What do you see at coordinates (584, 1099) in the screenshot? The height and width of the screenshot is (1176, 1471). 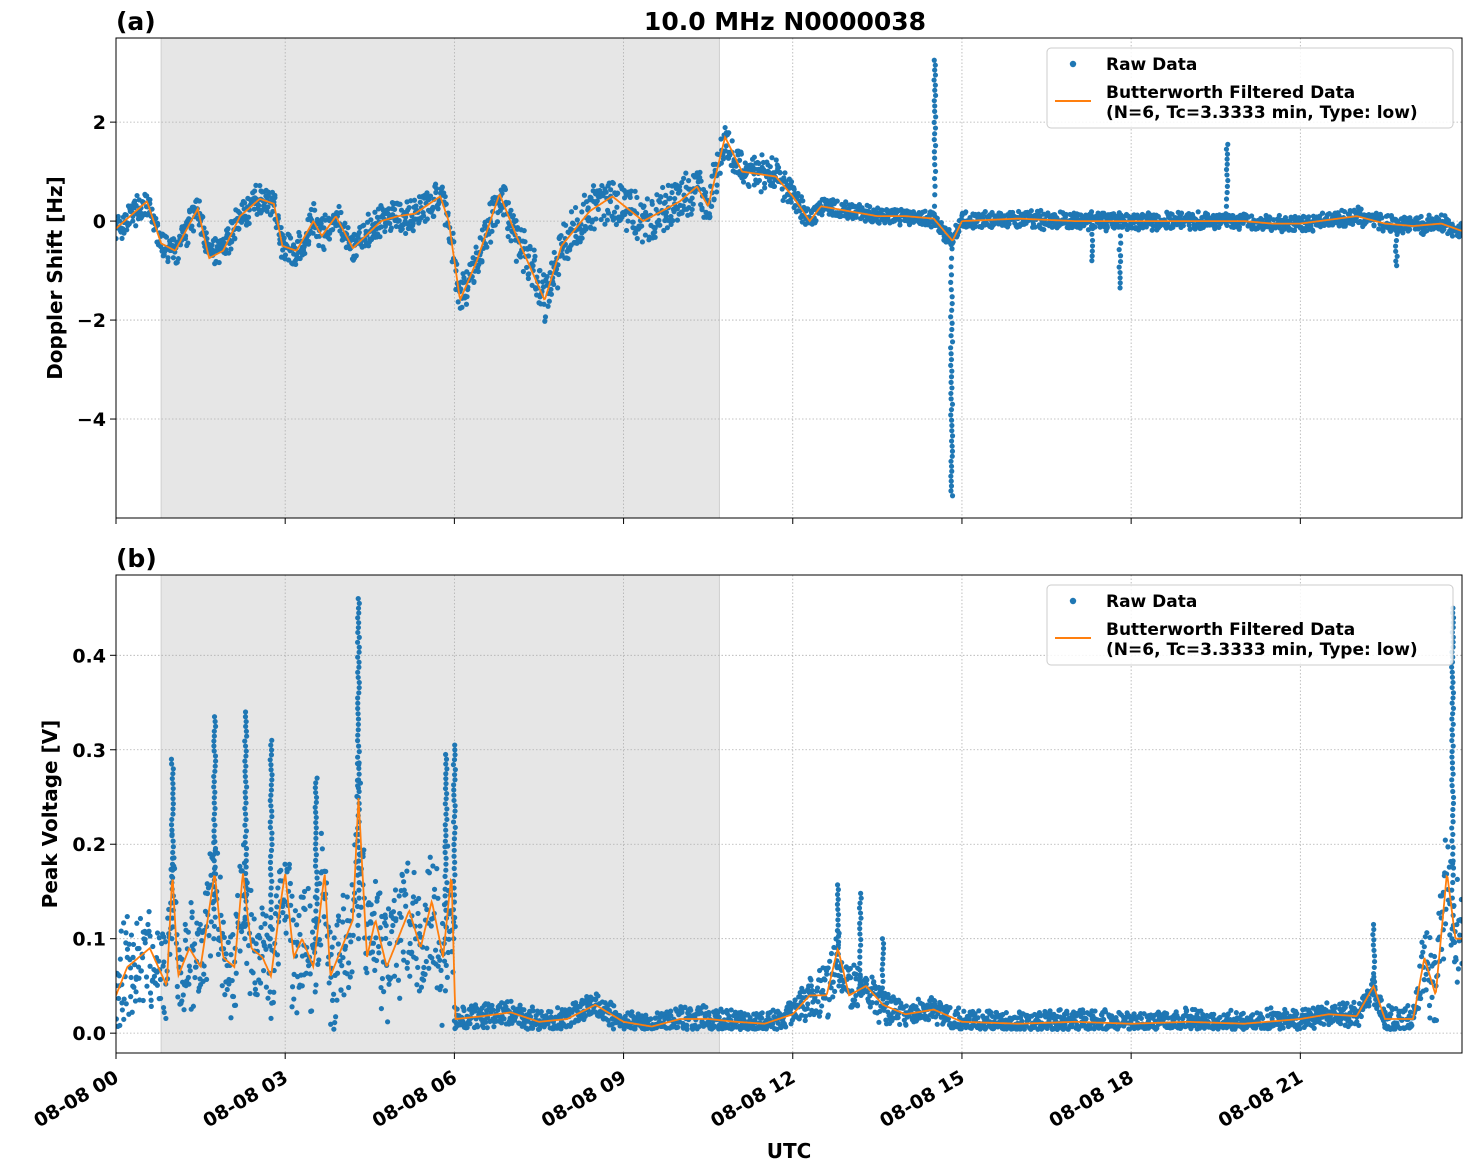 I see `x-tick-label: 08-08 09` at bounding box center [584, 1099].